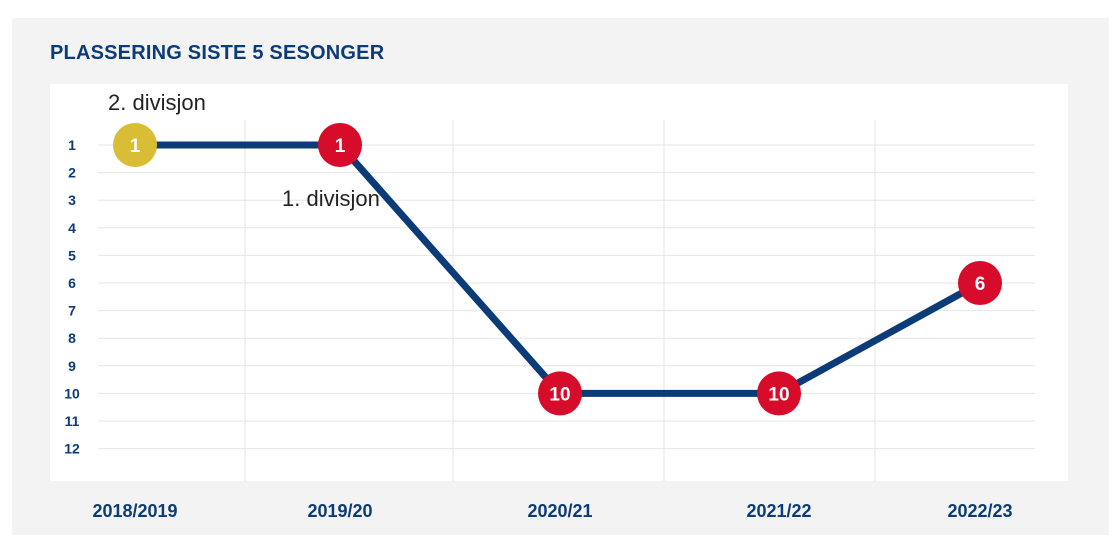 This screenshot has height=555, width=1120. Describe the element at coordinates (72, 393) in the screenshot. I see `y-tick-label: 10` at that location.